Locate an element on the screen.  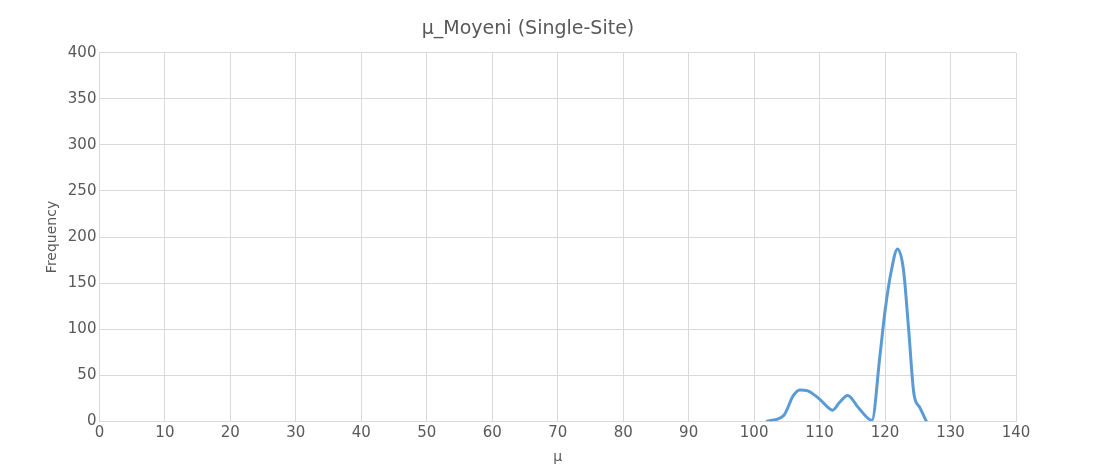
x-tick-label: 20 is located at coordinates (230, 432).